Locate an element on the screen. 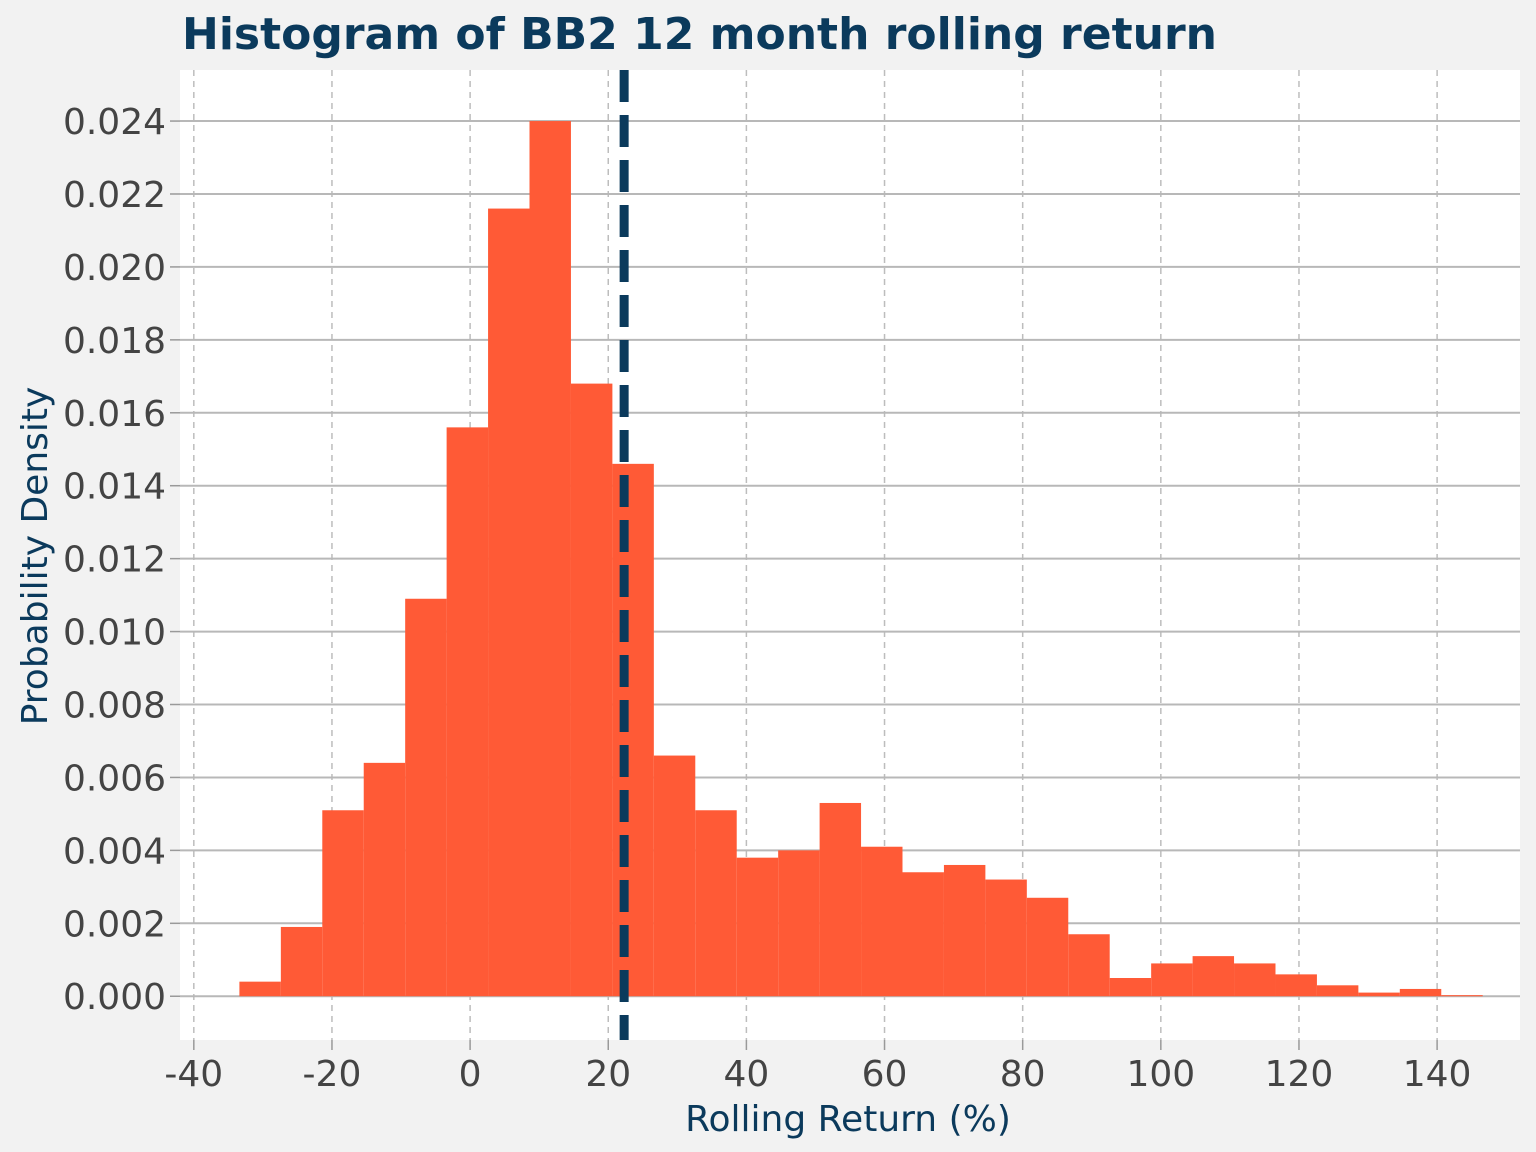 The width and height of the screenshot is (1536, 1152). y-tick-label: 0.018 is located at coordinates (114, 341).